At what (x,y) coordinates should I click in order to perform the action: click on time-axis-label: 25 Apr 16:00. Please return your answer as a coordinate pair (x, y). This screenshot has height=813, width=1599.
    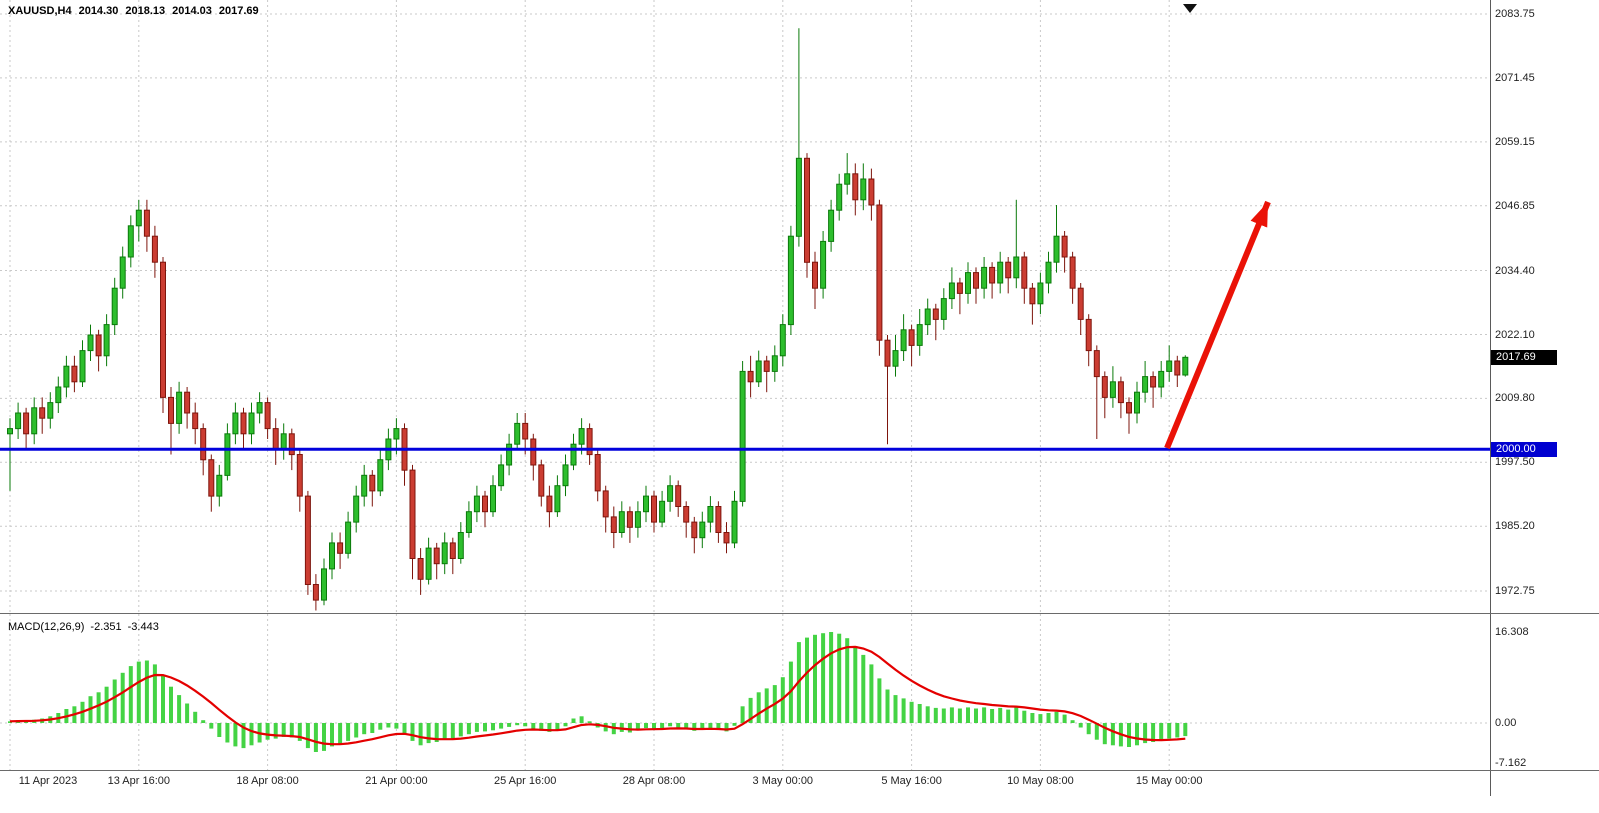
    Looking at the image, I should click on (525, 781).